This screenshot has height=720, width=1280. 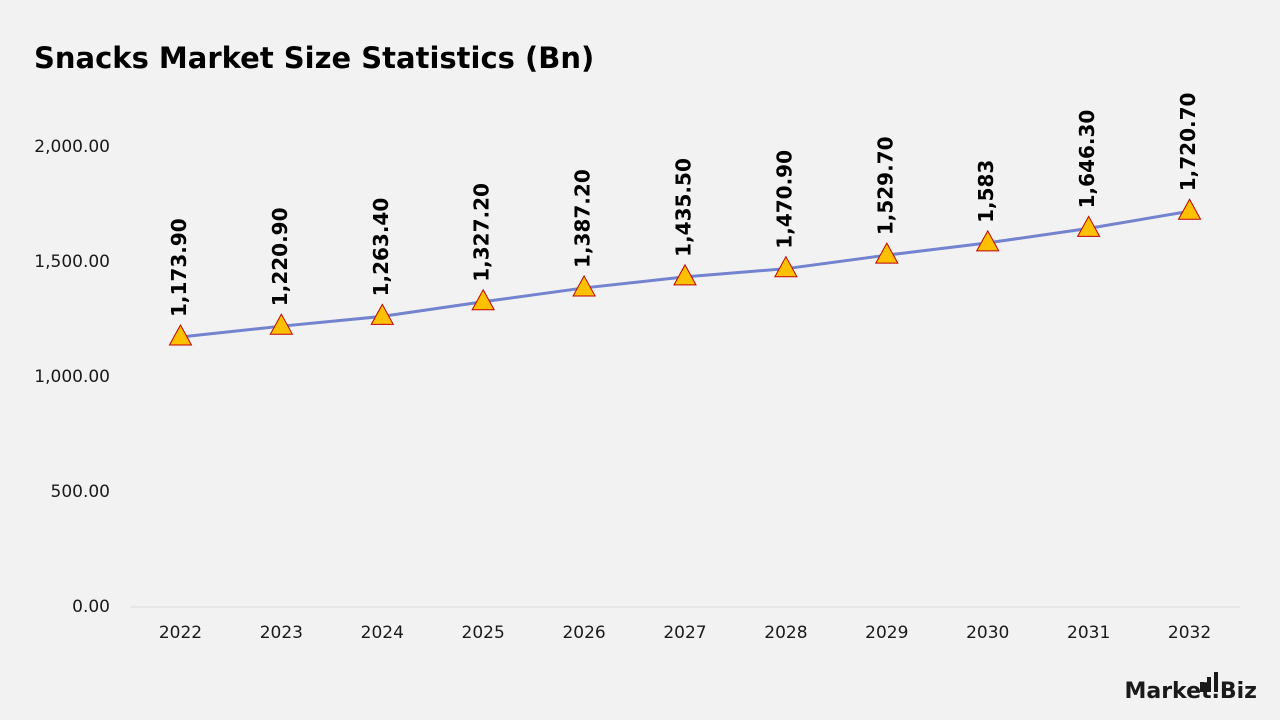 What do you see at coordinates (483, 633) in the screenshot?
I see `x-tick-label: 2025` at bounding box center [483, 633].